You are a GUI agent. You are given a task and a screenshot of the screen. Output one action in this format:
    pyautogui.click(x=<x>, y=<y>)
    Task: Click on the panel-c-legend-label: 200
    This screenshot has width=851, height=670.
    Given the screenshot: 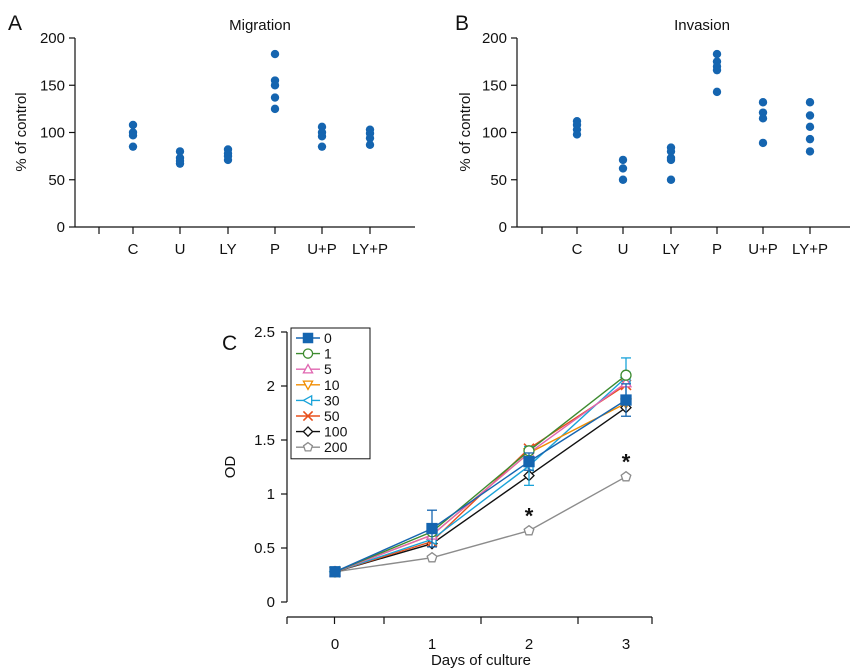 What is the action you would take?
    pyautogui.click(x=336, y=447)
    